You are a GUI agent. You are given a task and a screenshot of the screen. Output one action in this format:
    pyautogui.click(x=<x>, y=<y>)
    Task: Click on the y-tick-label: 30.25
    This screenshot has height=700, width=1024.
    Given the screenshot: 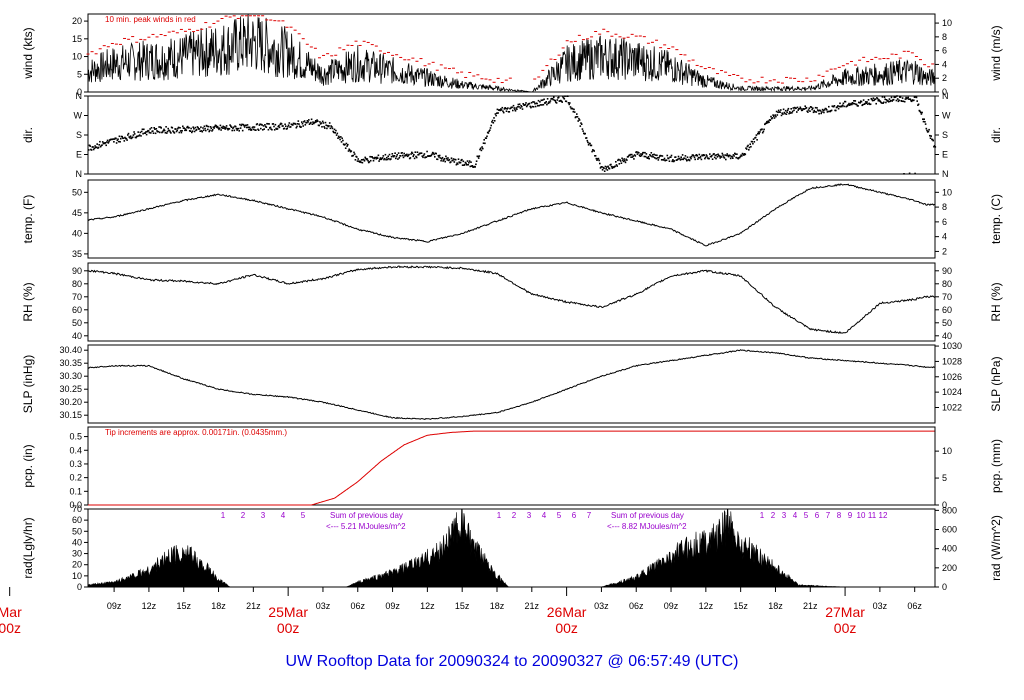 What is the action you would take?
    pyautogui.click(x=70, y=389)
    